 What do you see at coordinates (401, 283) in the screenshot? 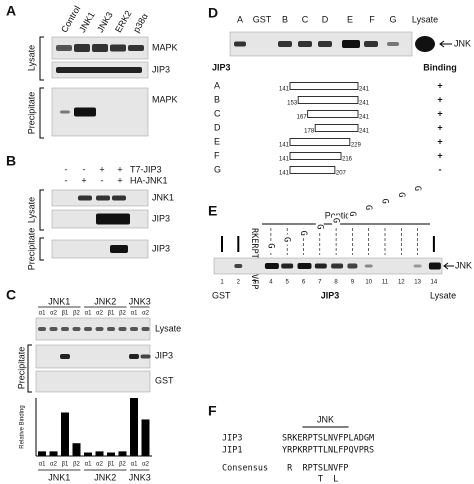
I see `lane-number: 12` at bounding box center [401, 283].